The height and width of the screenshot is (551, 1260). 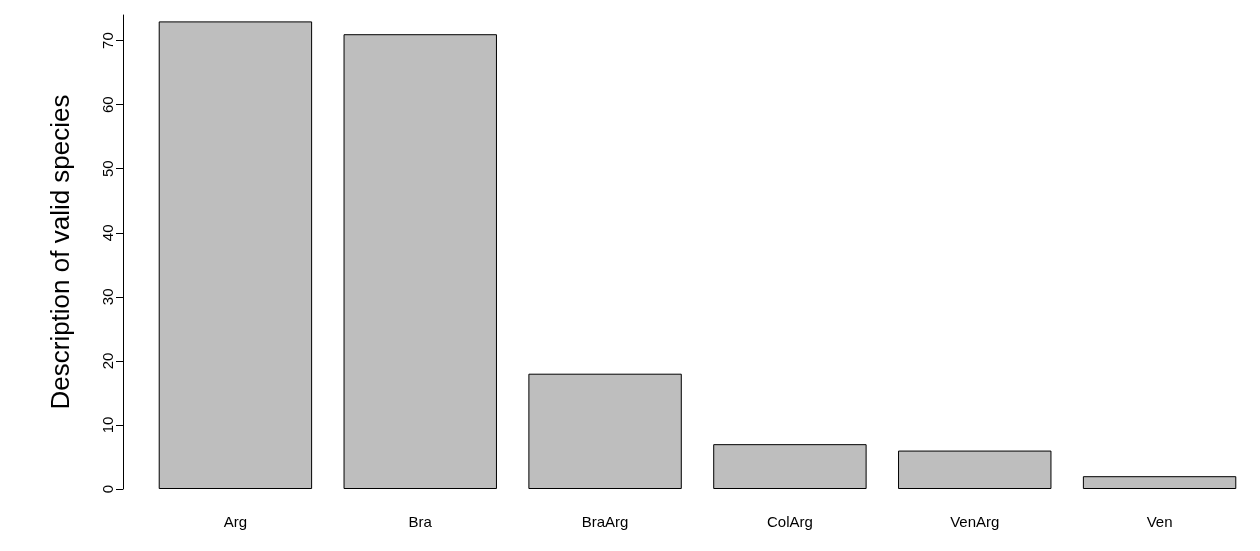 I want to click on x-tick-label: Bra, so click(x=420, y=521).